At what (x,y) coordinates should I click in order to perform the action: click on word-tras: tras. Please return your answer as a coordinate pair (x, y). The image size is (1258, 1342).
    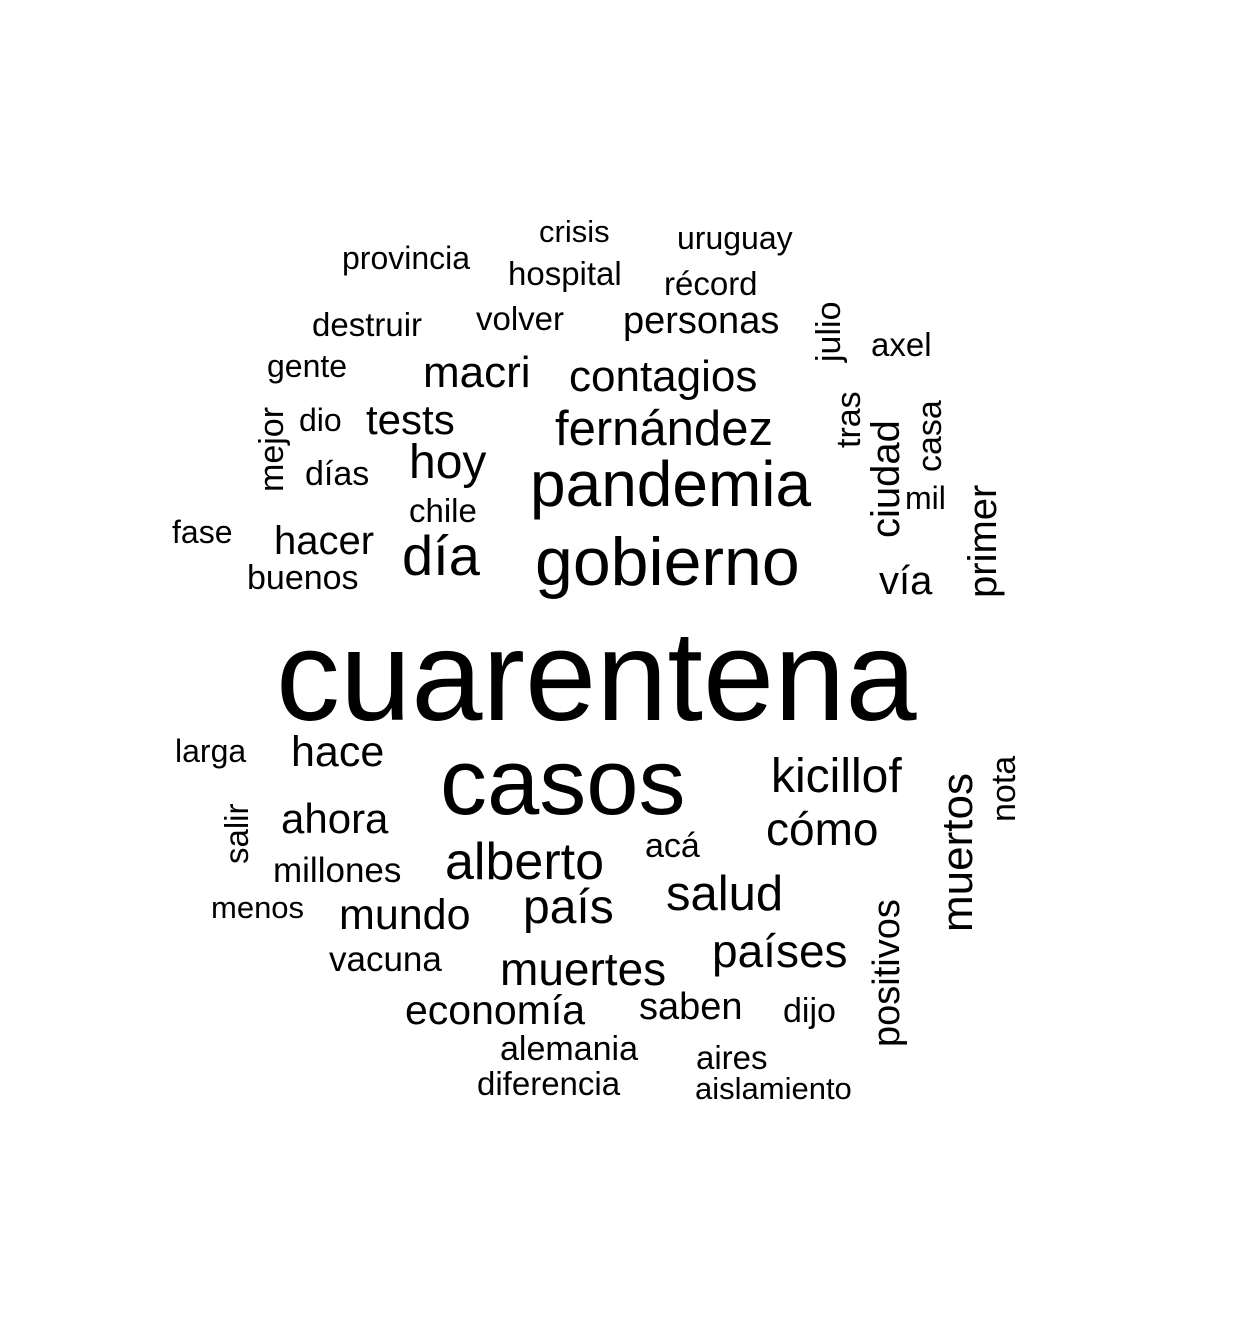
    Looking at the image, I should click on (849, 419).